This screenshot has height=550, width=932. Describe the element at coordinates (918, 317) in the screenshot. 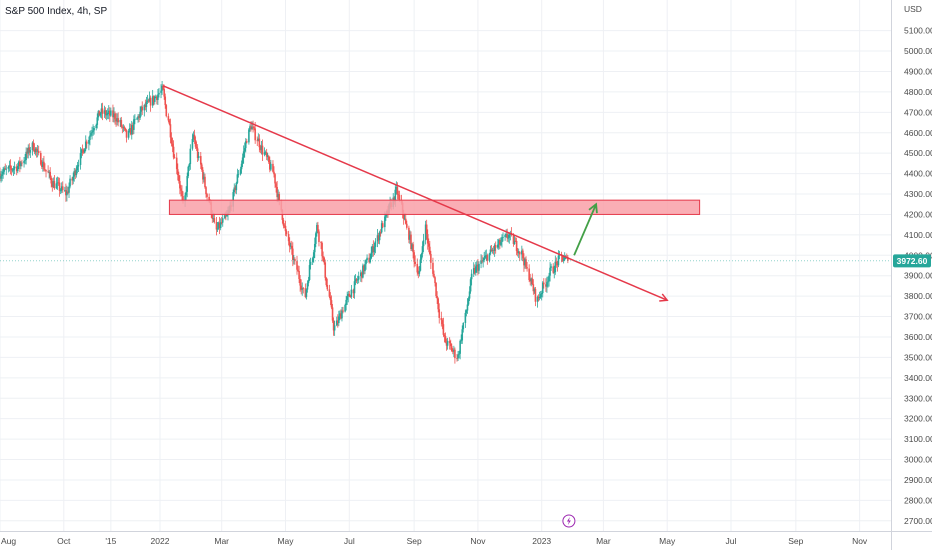

I see `y-tick-label: 3700.00` at that location.